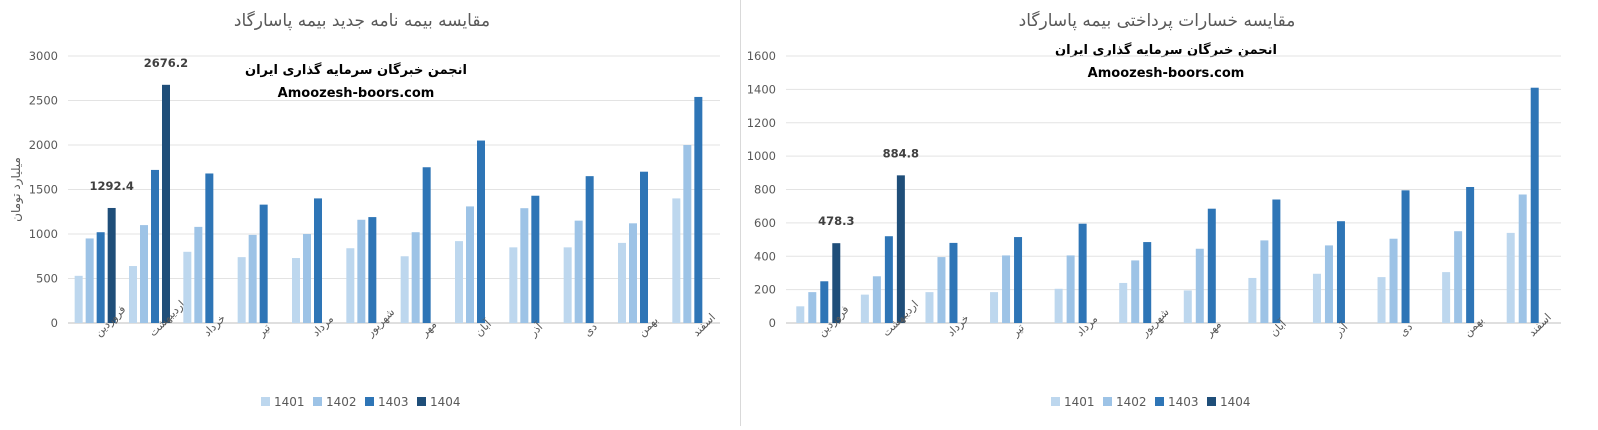 This screenshot has height=430, width=1598. What do you see at coordinates (1157, 20) in the screenshot?
I see `chart-title: مقایسه خسارات پرداختی بیمه پاسارگاد` at bounding box center [1157, 20].